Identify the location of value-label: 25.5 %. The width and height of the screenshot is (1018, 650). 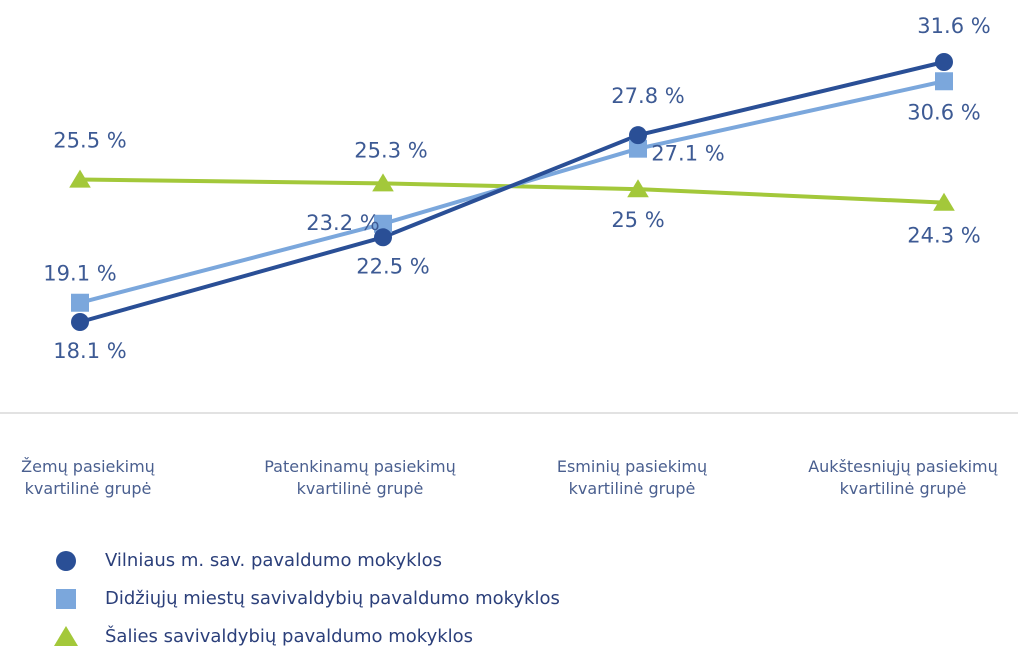
(89, 140).